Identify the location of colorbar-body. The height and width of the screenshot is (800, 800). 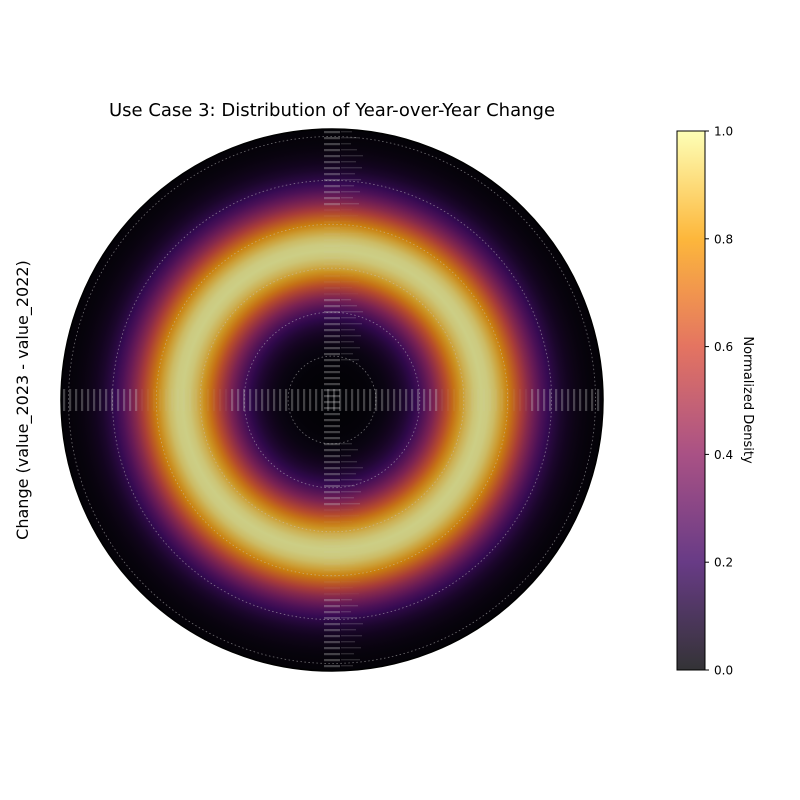
(691, 400).